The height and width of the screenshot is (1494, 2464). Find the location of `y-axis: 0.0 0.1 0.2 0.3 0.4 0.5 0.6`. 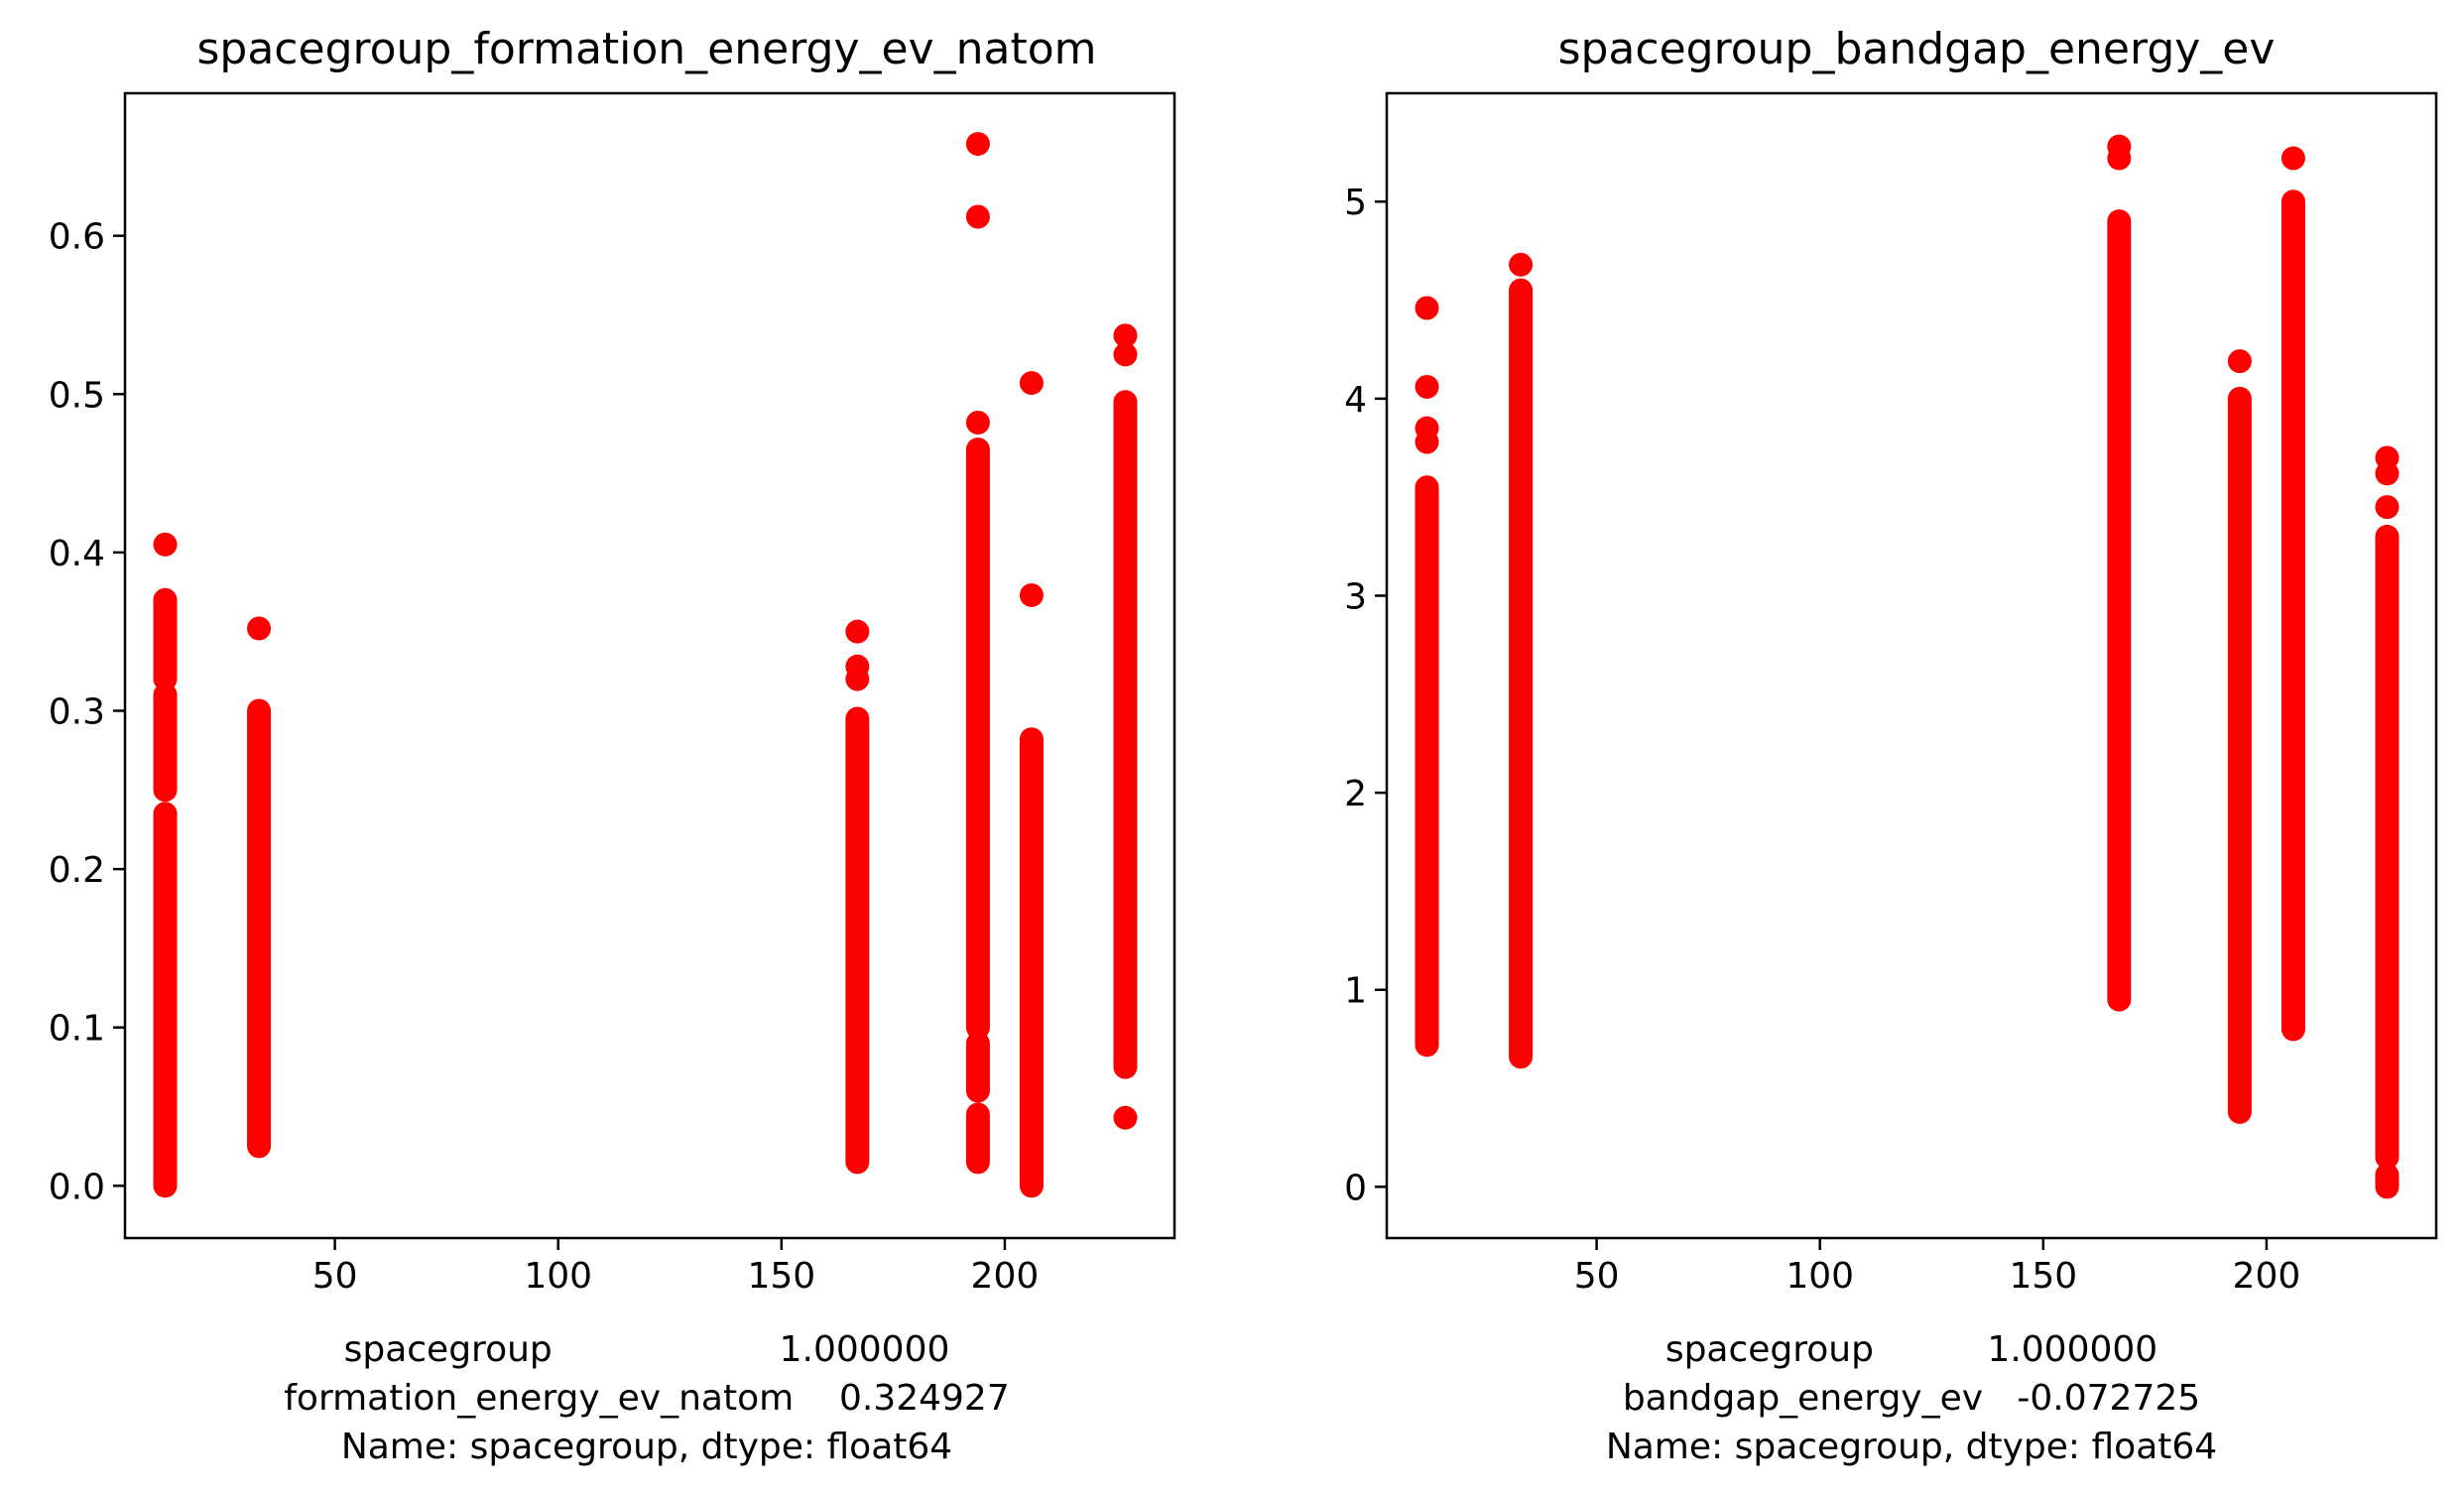

y-axis: 0.0 0.1 0.2 0.3 0.4 0.5 0.6 is located at coordinates (87, 712).